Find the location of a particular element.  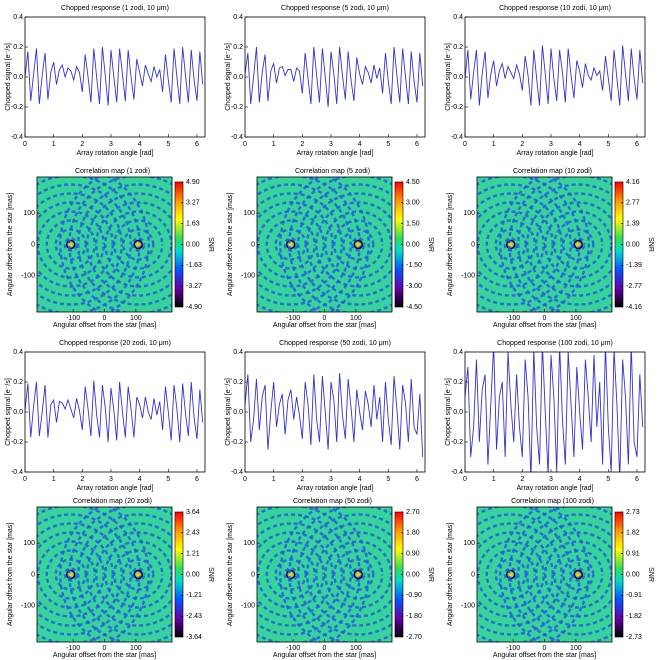

colorbar-tick-label: -3.00 is located at coordinates (414, 286).